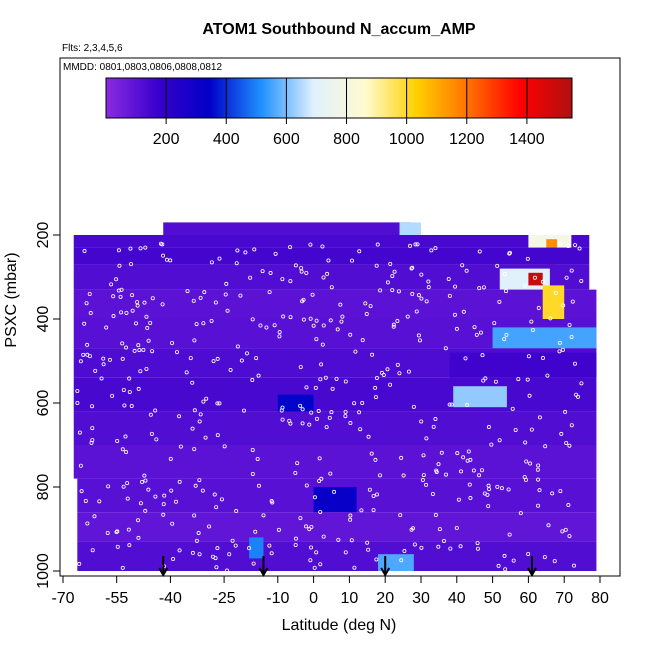 This screenshot has height=650, width=650. Describe the element at coordinates (529, 598) in the screenshot. I see `x-tick-label: 60` at that location.